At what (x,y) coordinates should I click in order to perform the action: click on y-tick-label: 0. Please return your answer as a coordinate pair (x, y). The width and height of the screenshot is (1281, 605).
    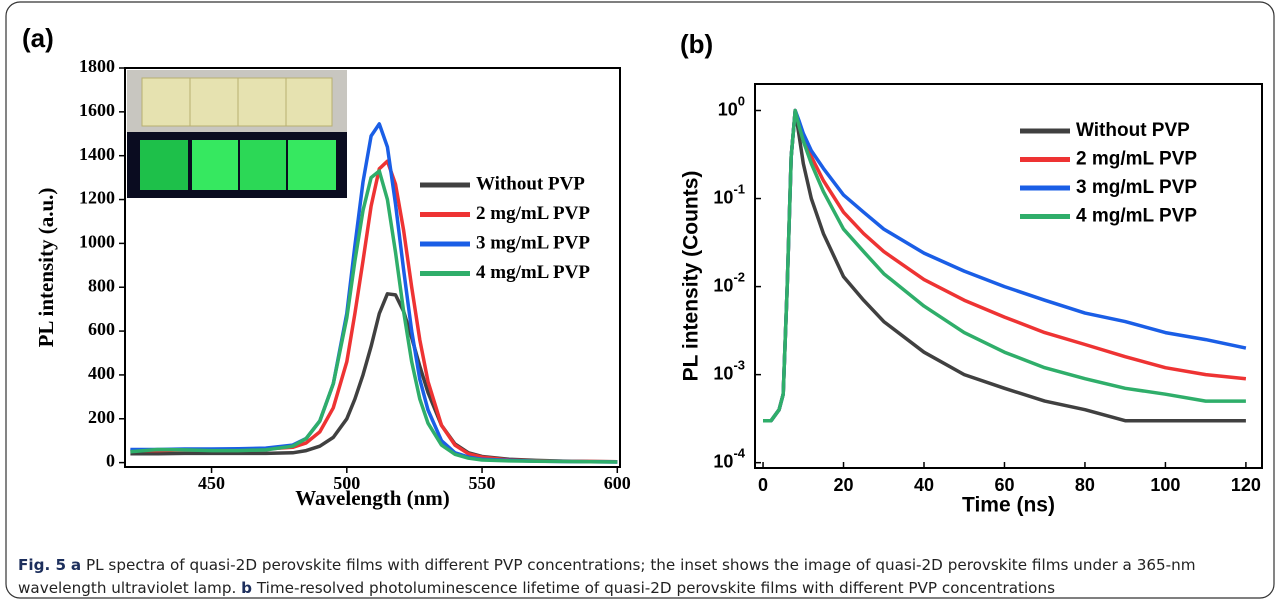
    Looking at the image, I should click on (110, 461).